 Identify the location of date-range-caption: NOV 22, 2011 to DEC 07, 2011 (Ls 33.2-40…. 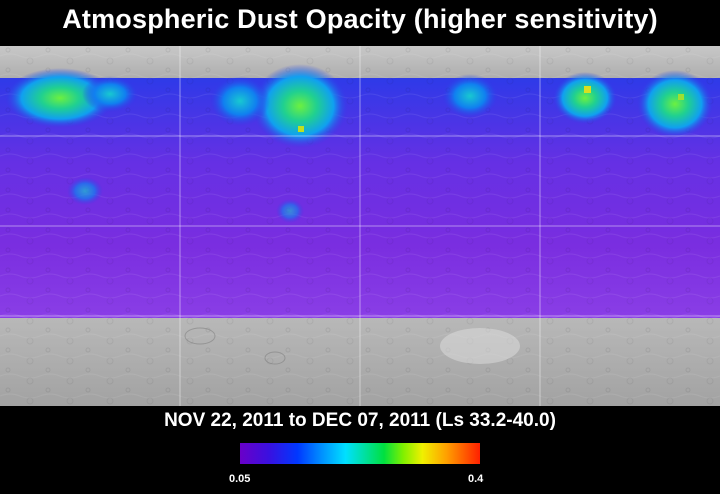
(360, 420).